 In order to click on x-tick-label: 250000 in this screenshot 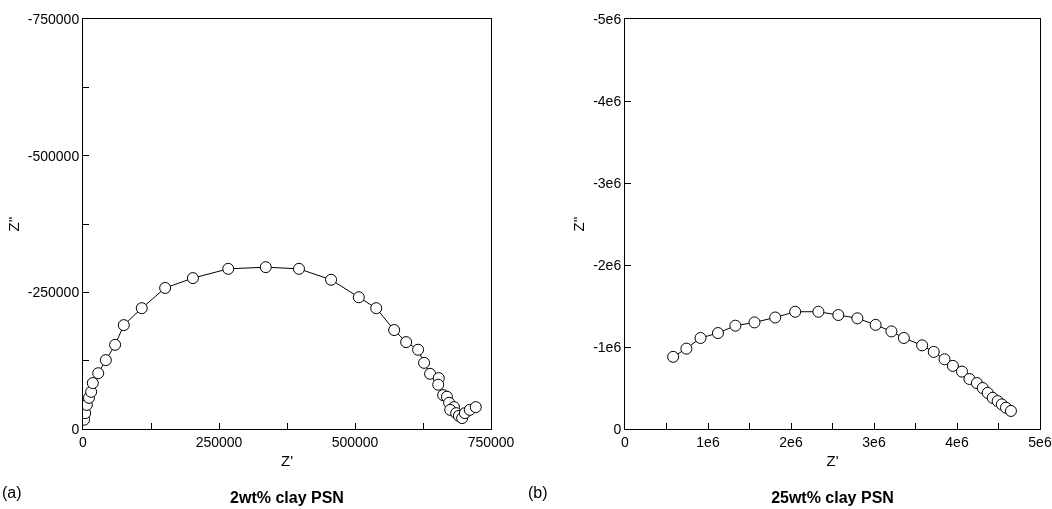, I will do `click(219, 441)`.